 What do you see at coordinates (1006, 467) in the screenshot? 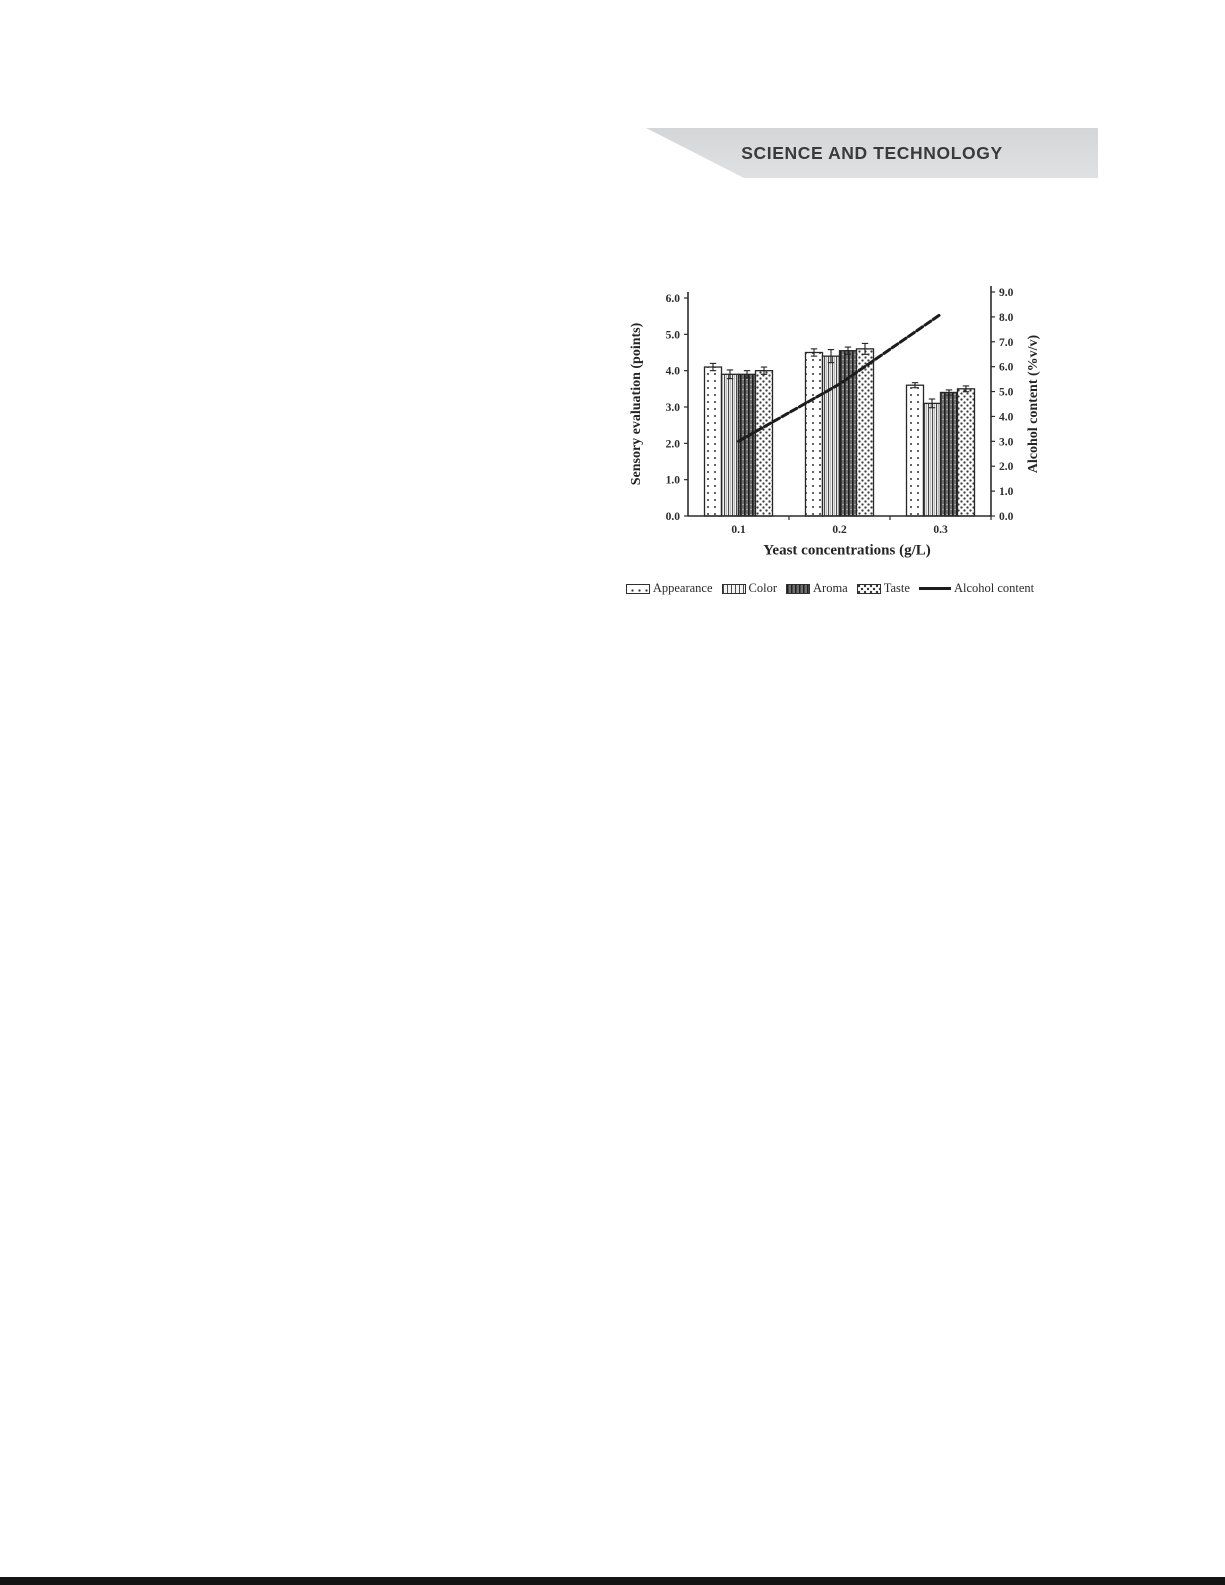
I see `right-tick-label: 2.0` at bounding box center [1006, 467].